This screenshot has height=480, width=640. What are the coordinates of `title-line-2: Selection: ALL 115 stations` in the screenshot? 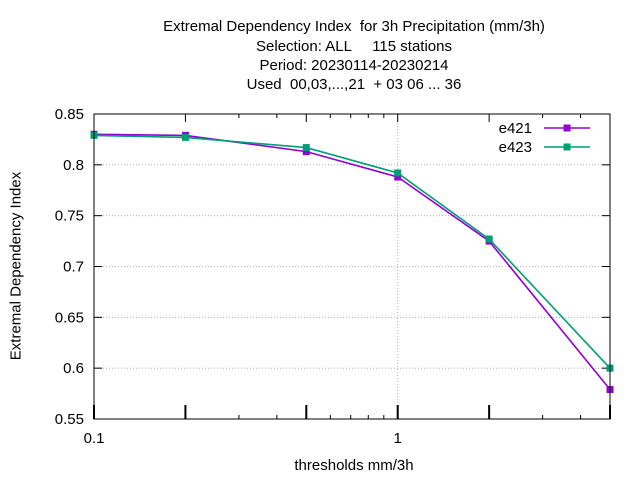 It's located at (354, 46).